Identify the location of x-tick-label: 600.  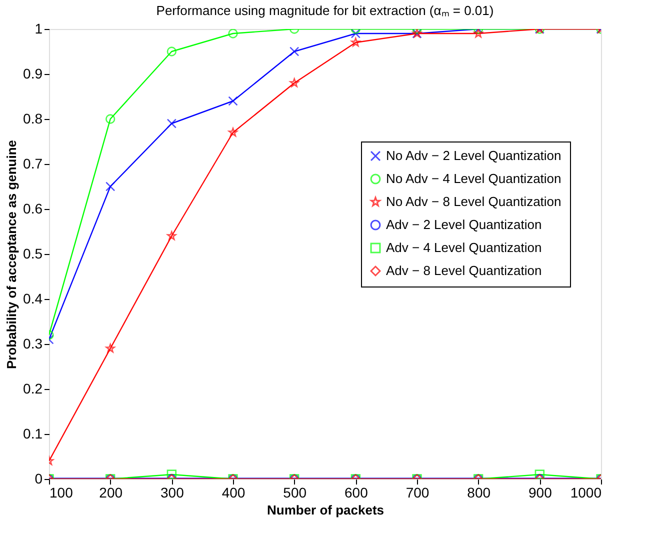
(356, 492).